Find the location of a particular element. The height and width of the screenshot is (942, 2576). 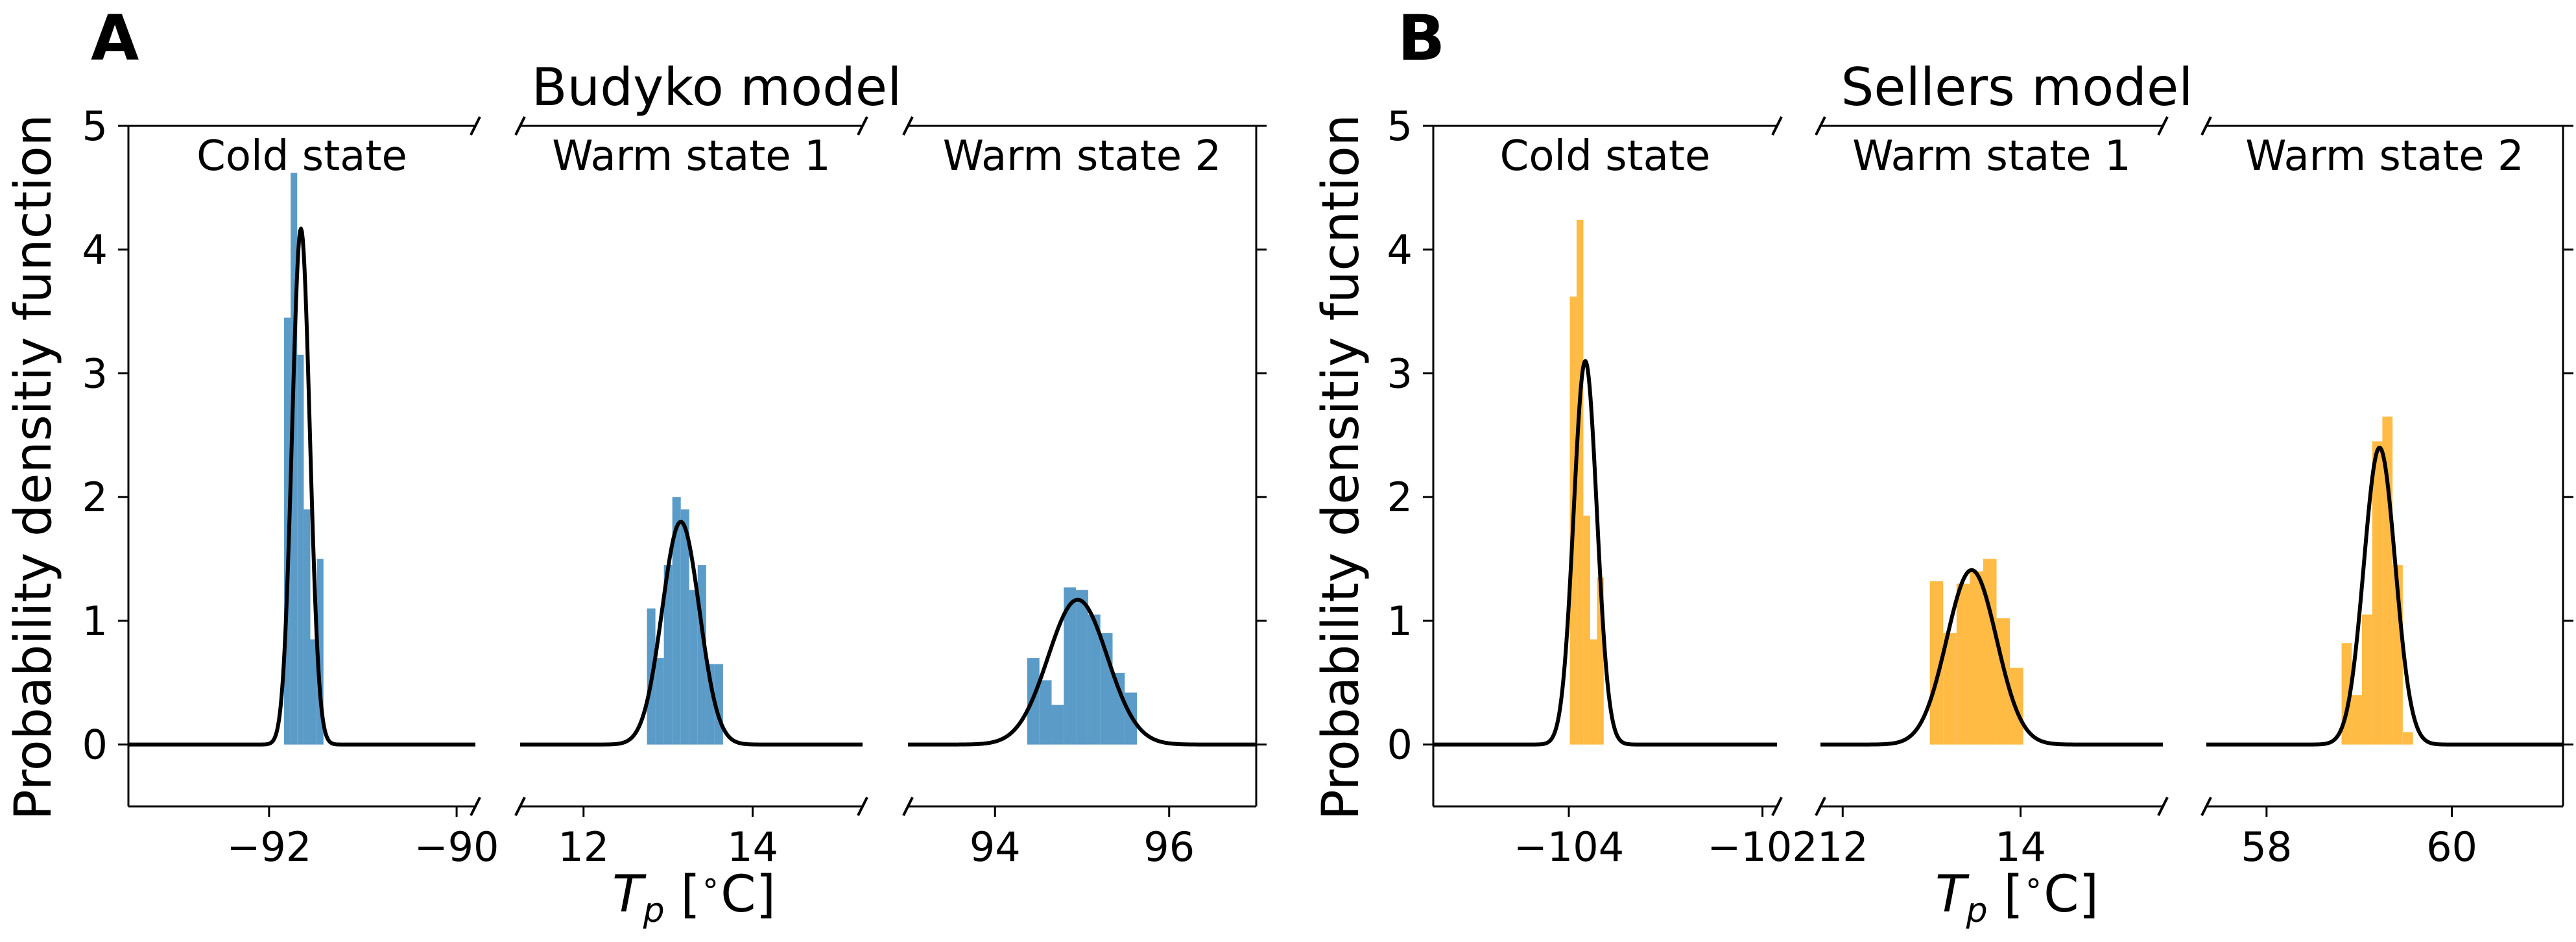

panel-a-subplot-2: 12 14 Warm state 1 is located at coordinates (691, 493).